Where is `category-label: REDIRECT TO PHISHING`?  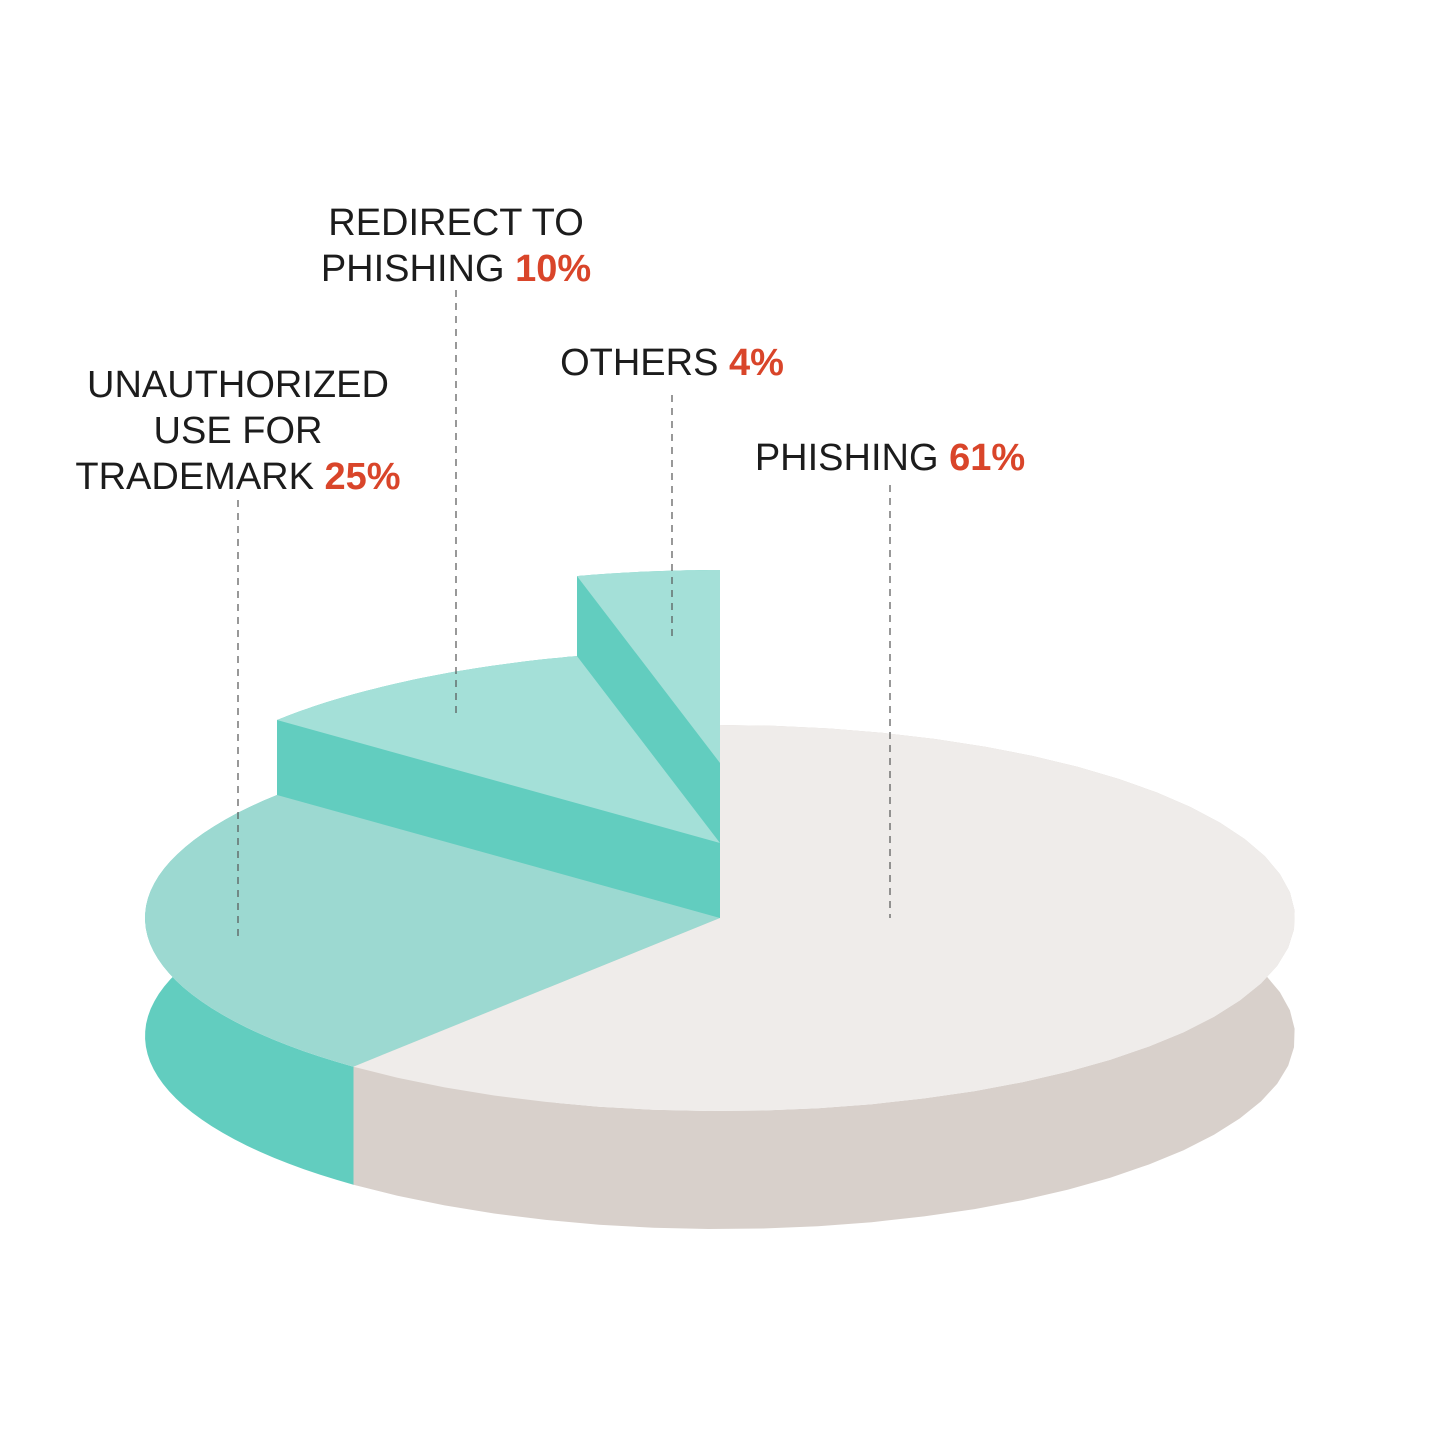
category-label: REDIRECT TO PHISHING is located at coordinates (452, 246).